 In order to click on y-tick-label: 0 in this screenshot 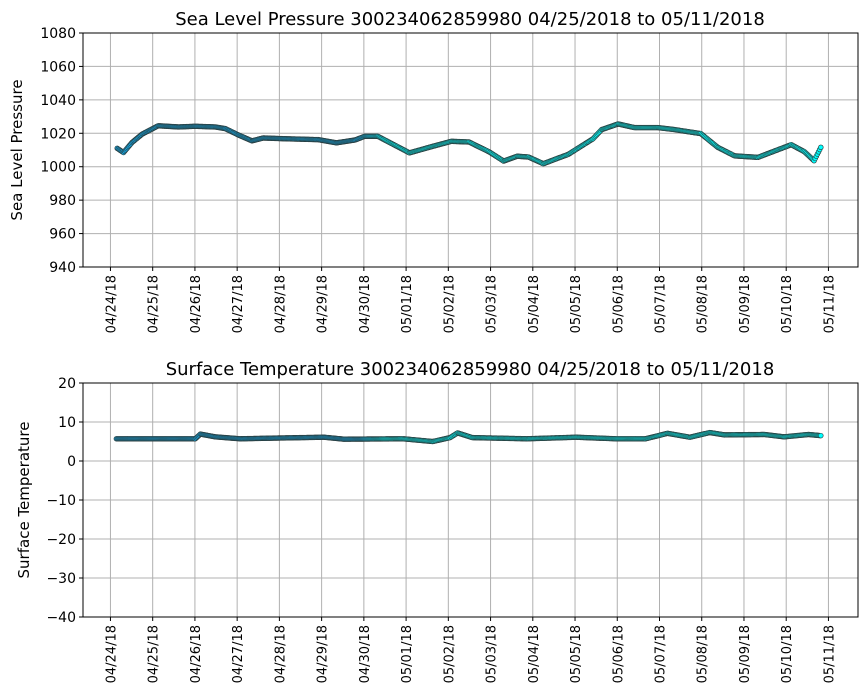, I will do `click(71, 462)`.